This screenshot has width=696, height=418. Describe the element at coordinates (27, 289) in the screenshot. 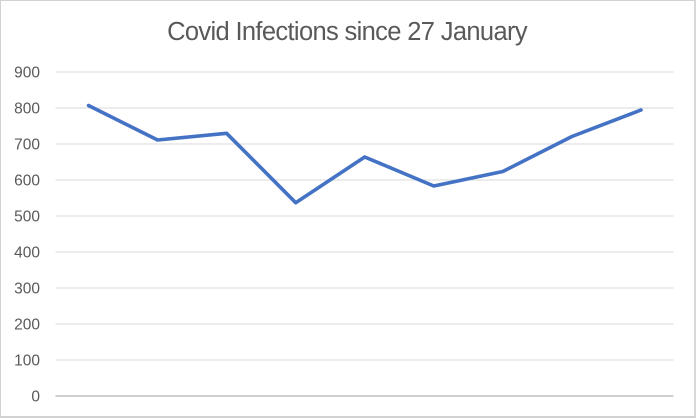

I see `svg-text: 300` at that location.